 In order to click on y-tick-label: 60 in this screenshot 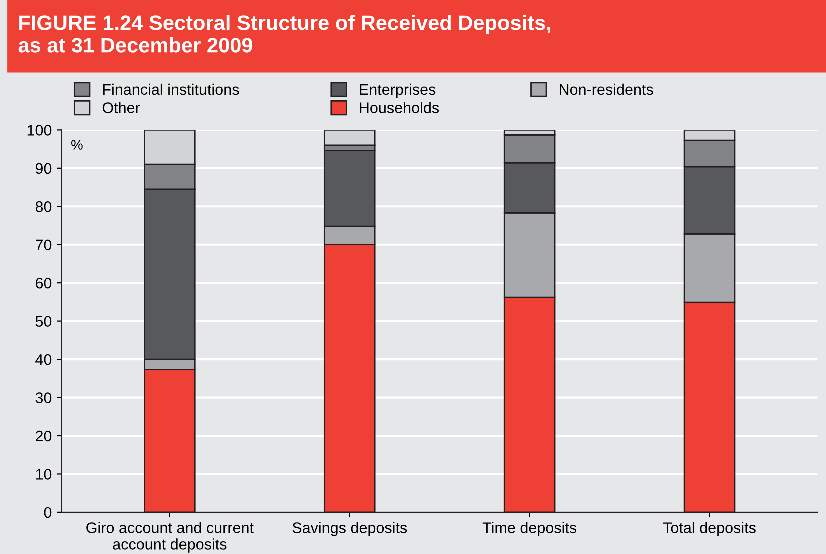, I will do `click(44, 283)`.